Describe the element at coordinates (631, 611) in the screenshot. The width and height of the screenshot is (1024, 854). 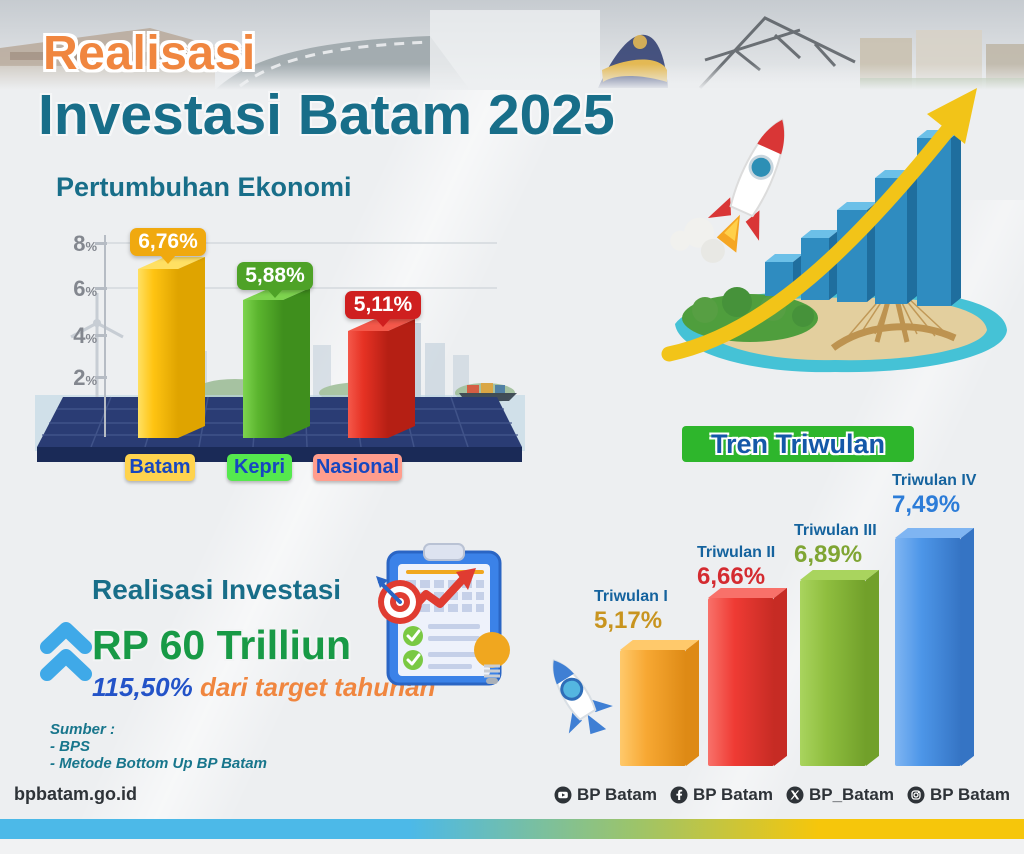
I see `quarter-label-1: Triwulan I 5,17%` at that location.